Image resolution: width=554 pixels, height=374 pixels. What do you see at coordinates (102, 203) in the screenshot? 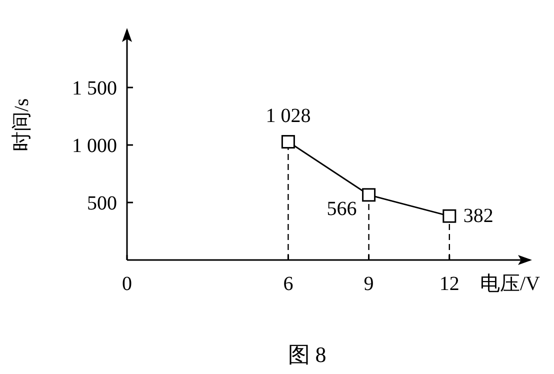
I see `y-tick-label: 500` at bounding box center [102, 203].